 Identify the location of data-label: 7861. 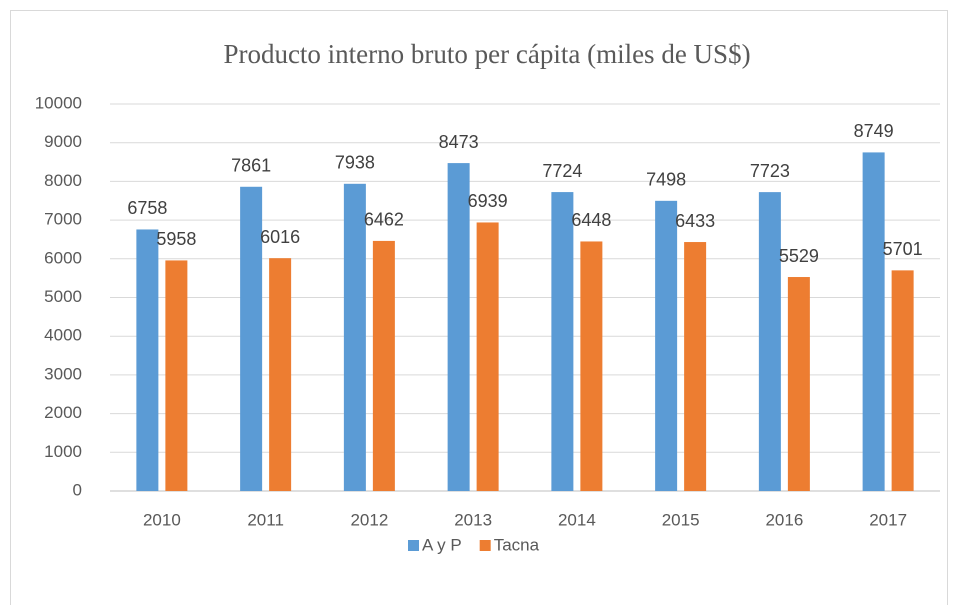
(251, 166).